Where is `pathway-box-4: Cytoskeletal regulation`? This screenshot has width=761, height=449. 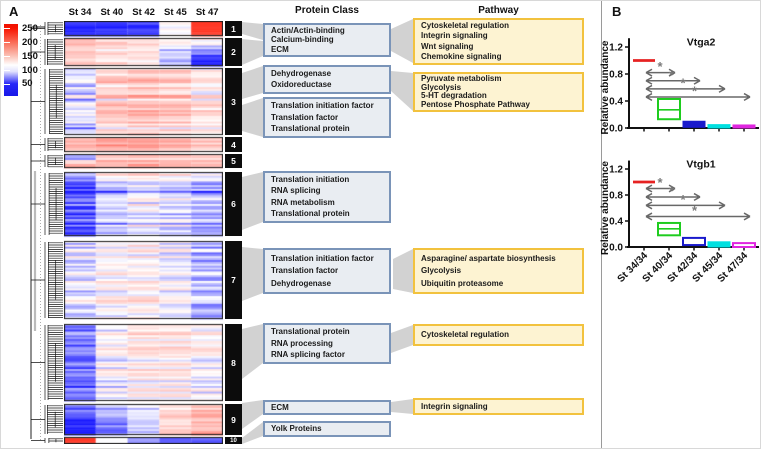 pathway-box-4: Cytoskeletal regulation is located at coordinates (498, 335).